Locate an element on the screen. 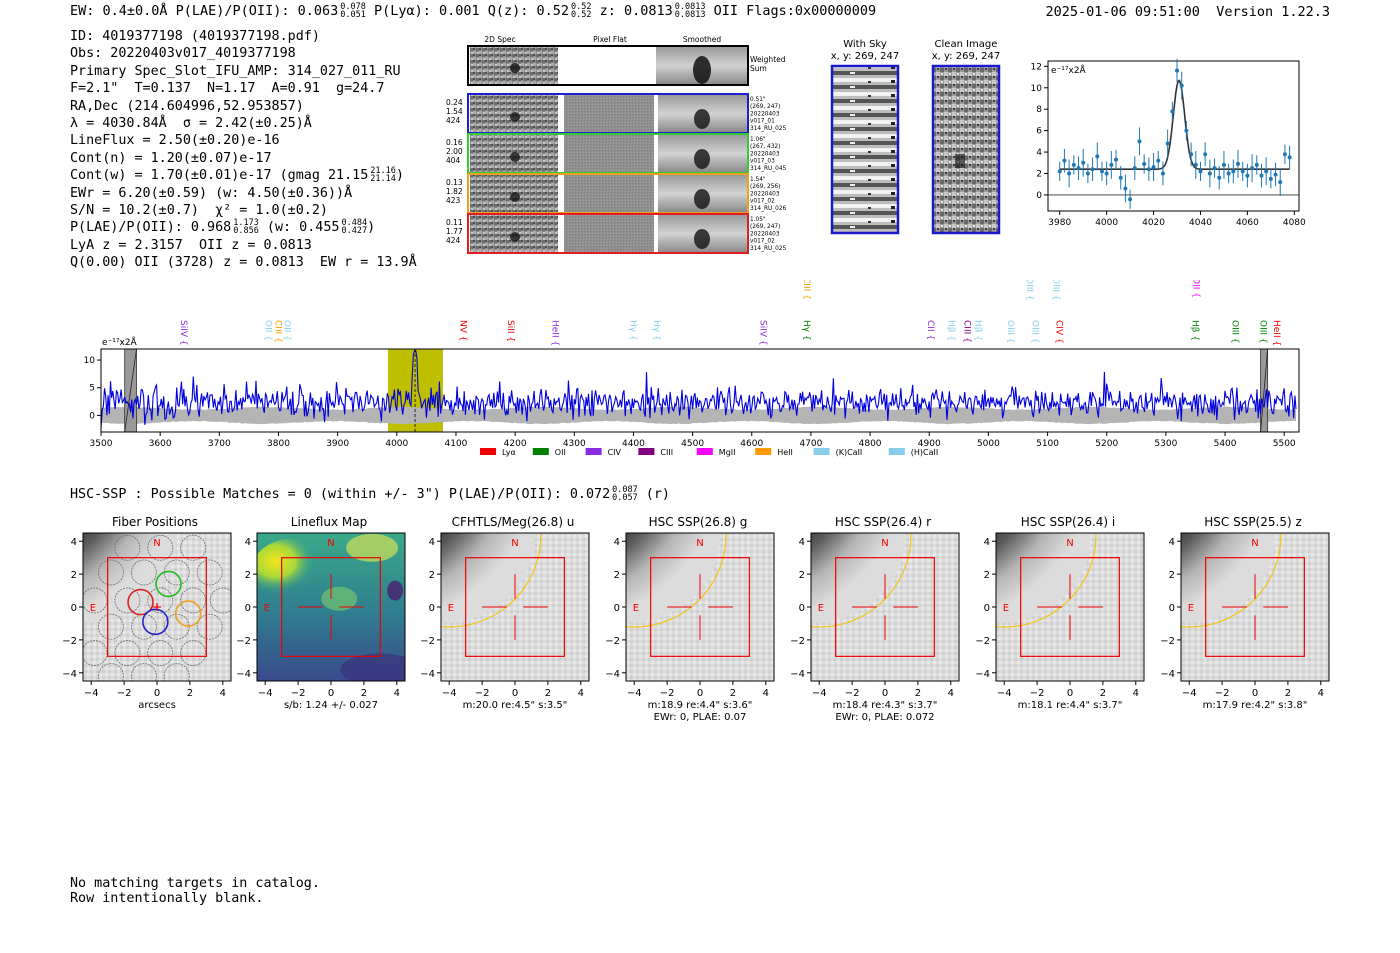 The width and height of the screenshot is (1400, 953). row-meta: 1.05" is located at coordinates (758, 220).